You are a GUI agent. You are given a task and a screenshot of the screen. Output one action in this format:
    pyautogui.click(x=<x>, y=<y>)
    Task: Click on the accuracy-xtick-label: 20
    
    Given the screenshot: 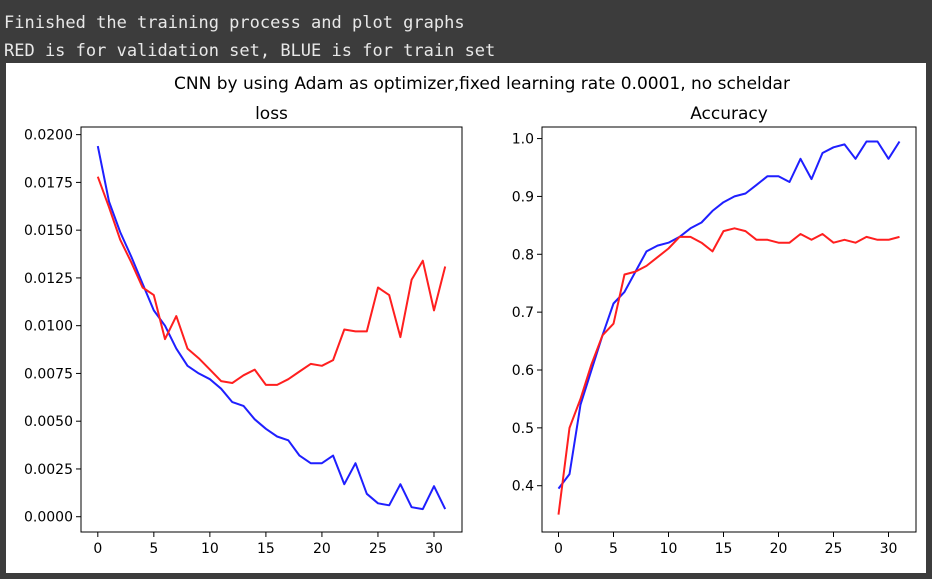 What is the action you would take?
    pyautogui.click(x=779, y=549)
    